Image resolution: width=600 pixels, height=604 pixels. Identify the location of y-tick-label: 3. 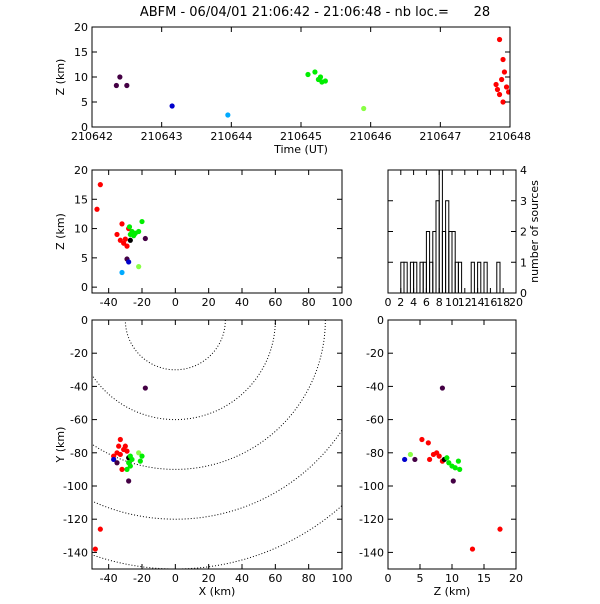
(523, 201).